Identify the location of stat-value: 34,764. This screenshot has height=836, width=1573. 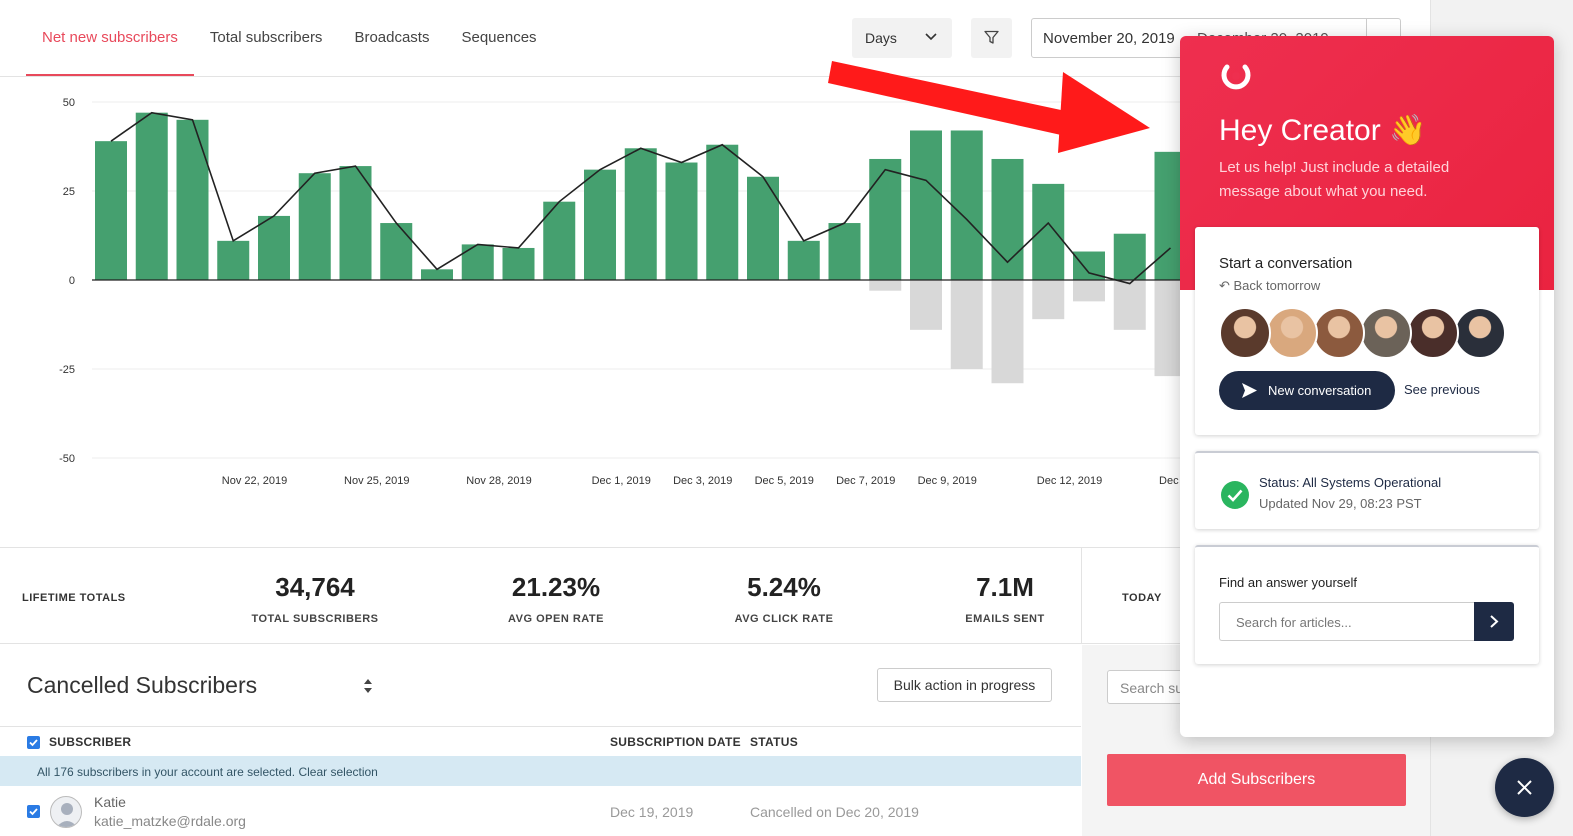
(315, 587).